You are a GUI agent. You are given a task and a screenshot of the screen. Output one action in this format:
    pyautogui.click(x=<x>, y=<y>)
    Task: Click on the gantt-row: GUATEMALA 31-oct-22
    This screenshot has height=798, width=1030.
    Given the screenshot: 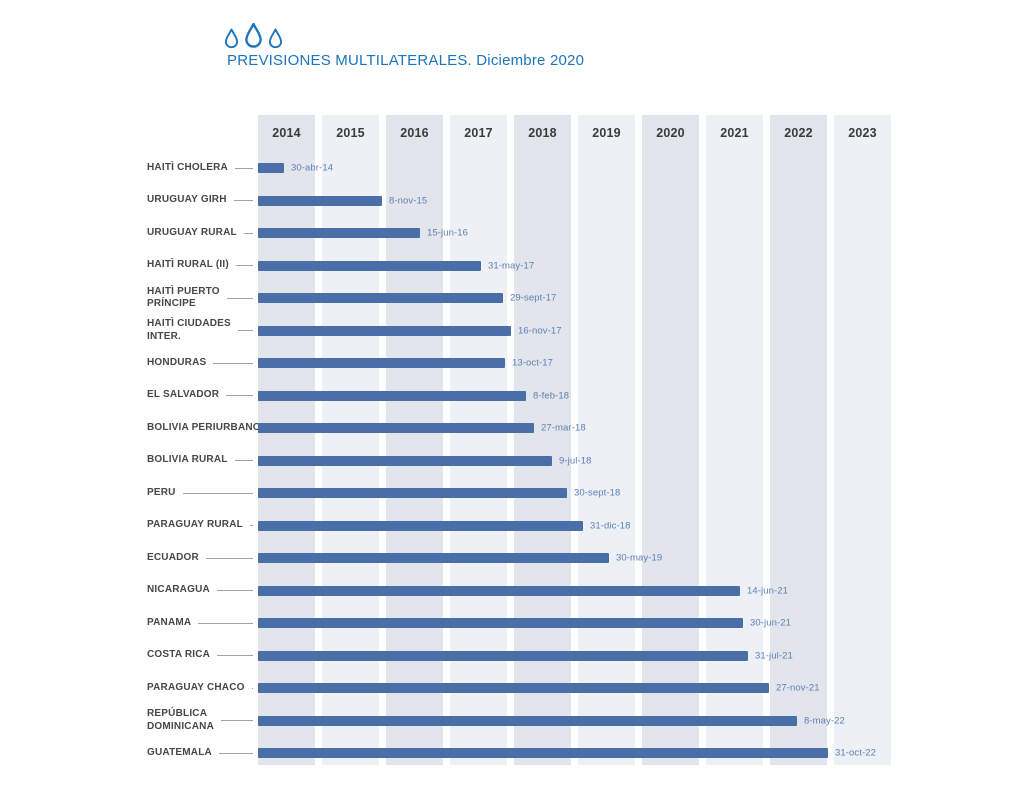 What is the action you would take?
    pyautogui.click(x=515, y=753)
    